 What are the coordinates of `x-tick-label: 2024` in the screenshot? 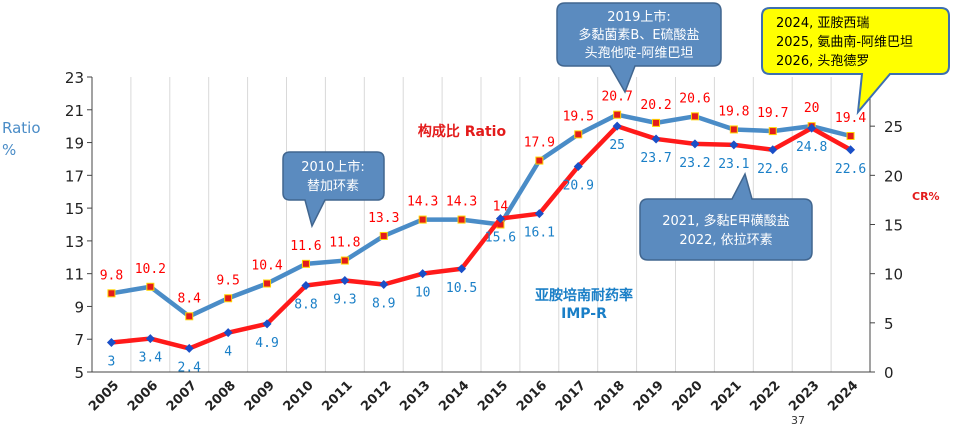 It's located at (843, 396).